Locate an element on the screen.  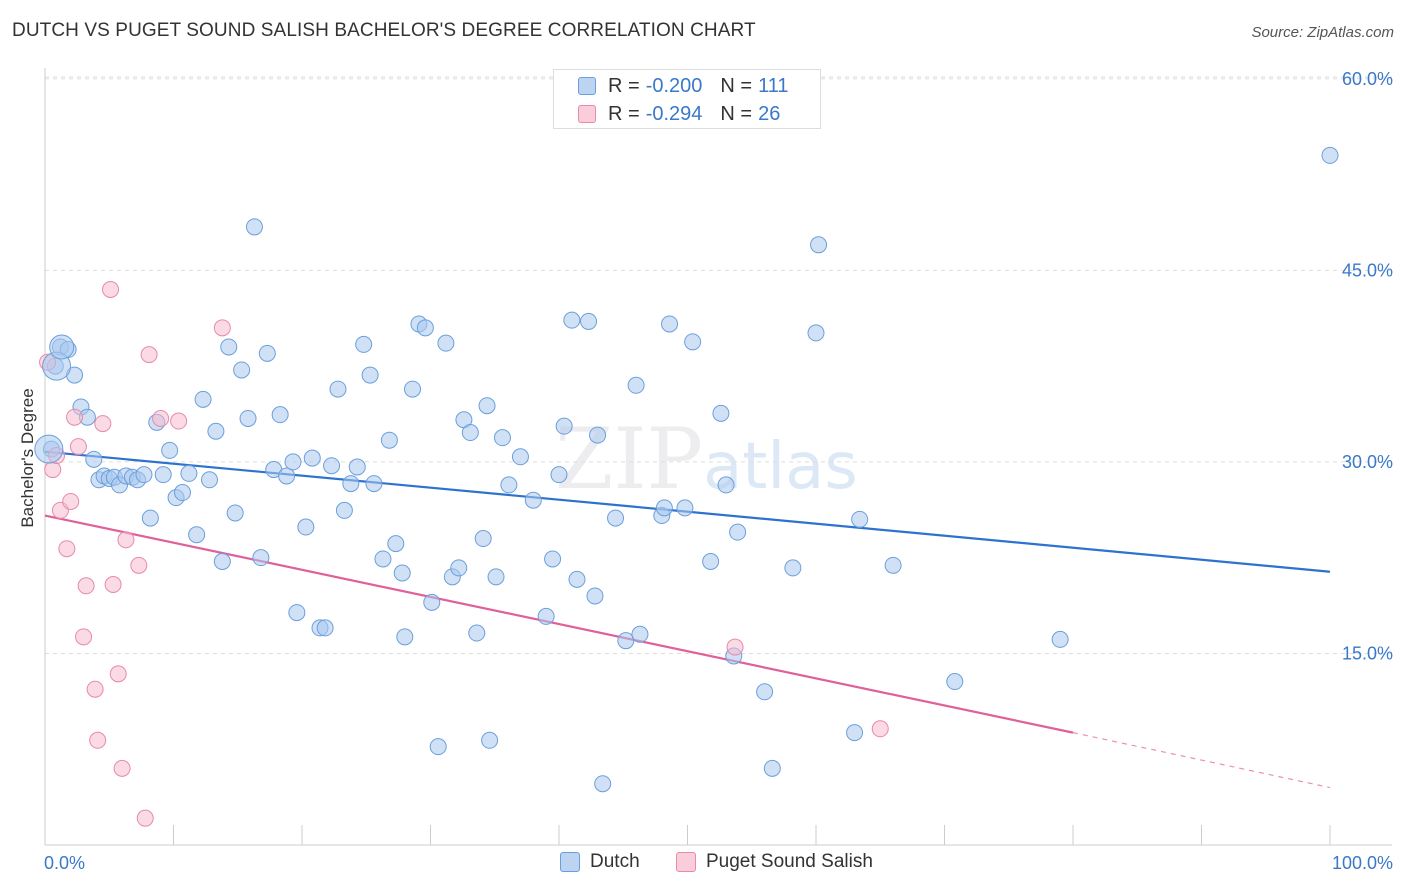
legend-label-dutch: Dutch is located at coordinates (615, 861).